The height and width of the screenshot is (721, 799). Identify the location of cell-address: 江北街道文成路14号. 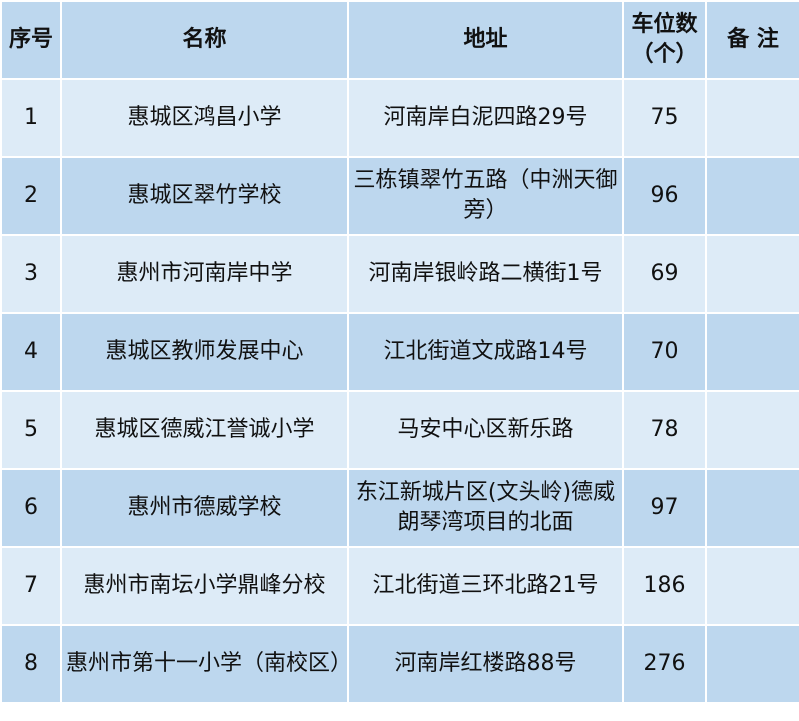
(485, 352).